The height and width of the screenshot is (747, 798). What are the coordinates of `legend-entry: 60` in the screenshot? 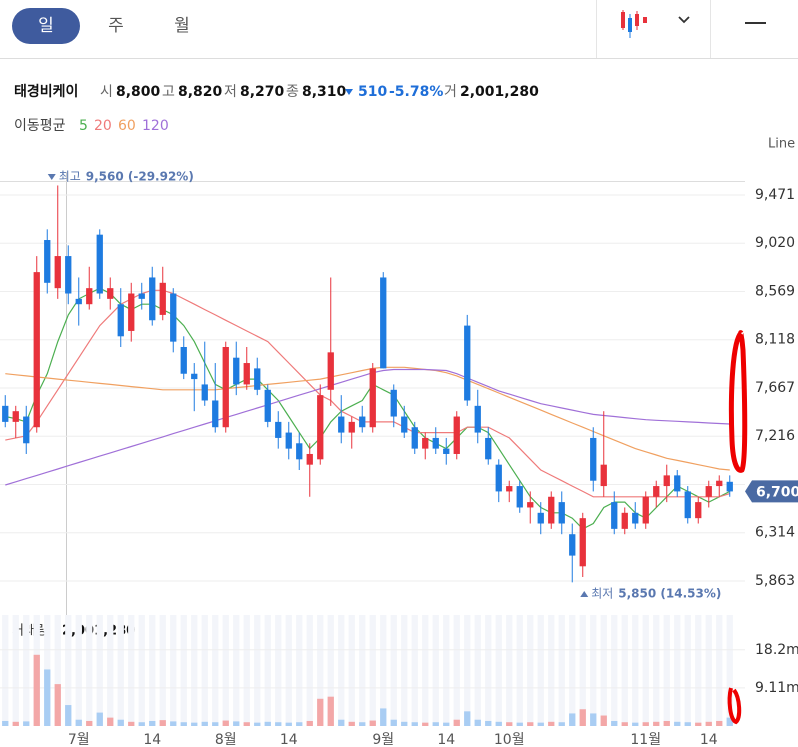 It's located at (127, 126).